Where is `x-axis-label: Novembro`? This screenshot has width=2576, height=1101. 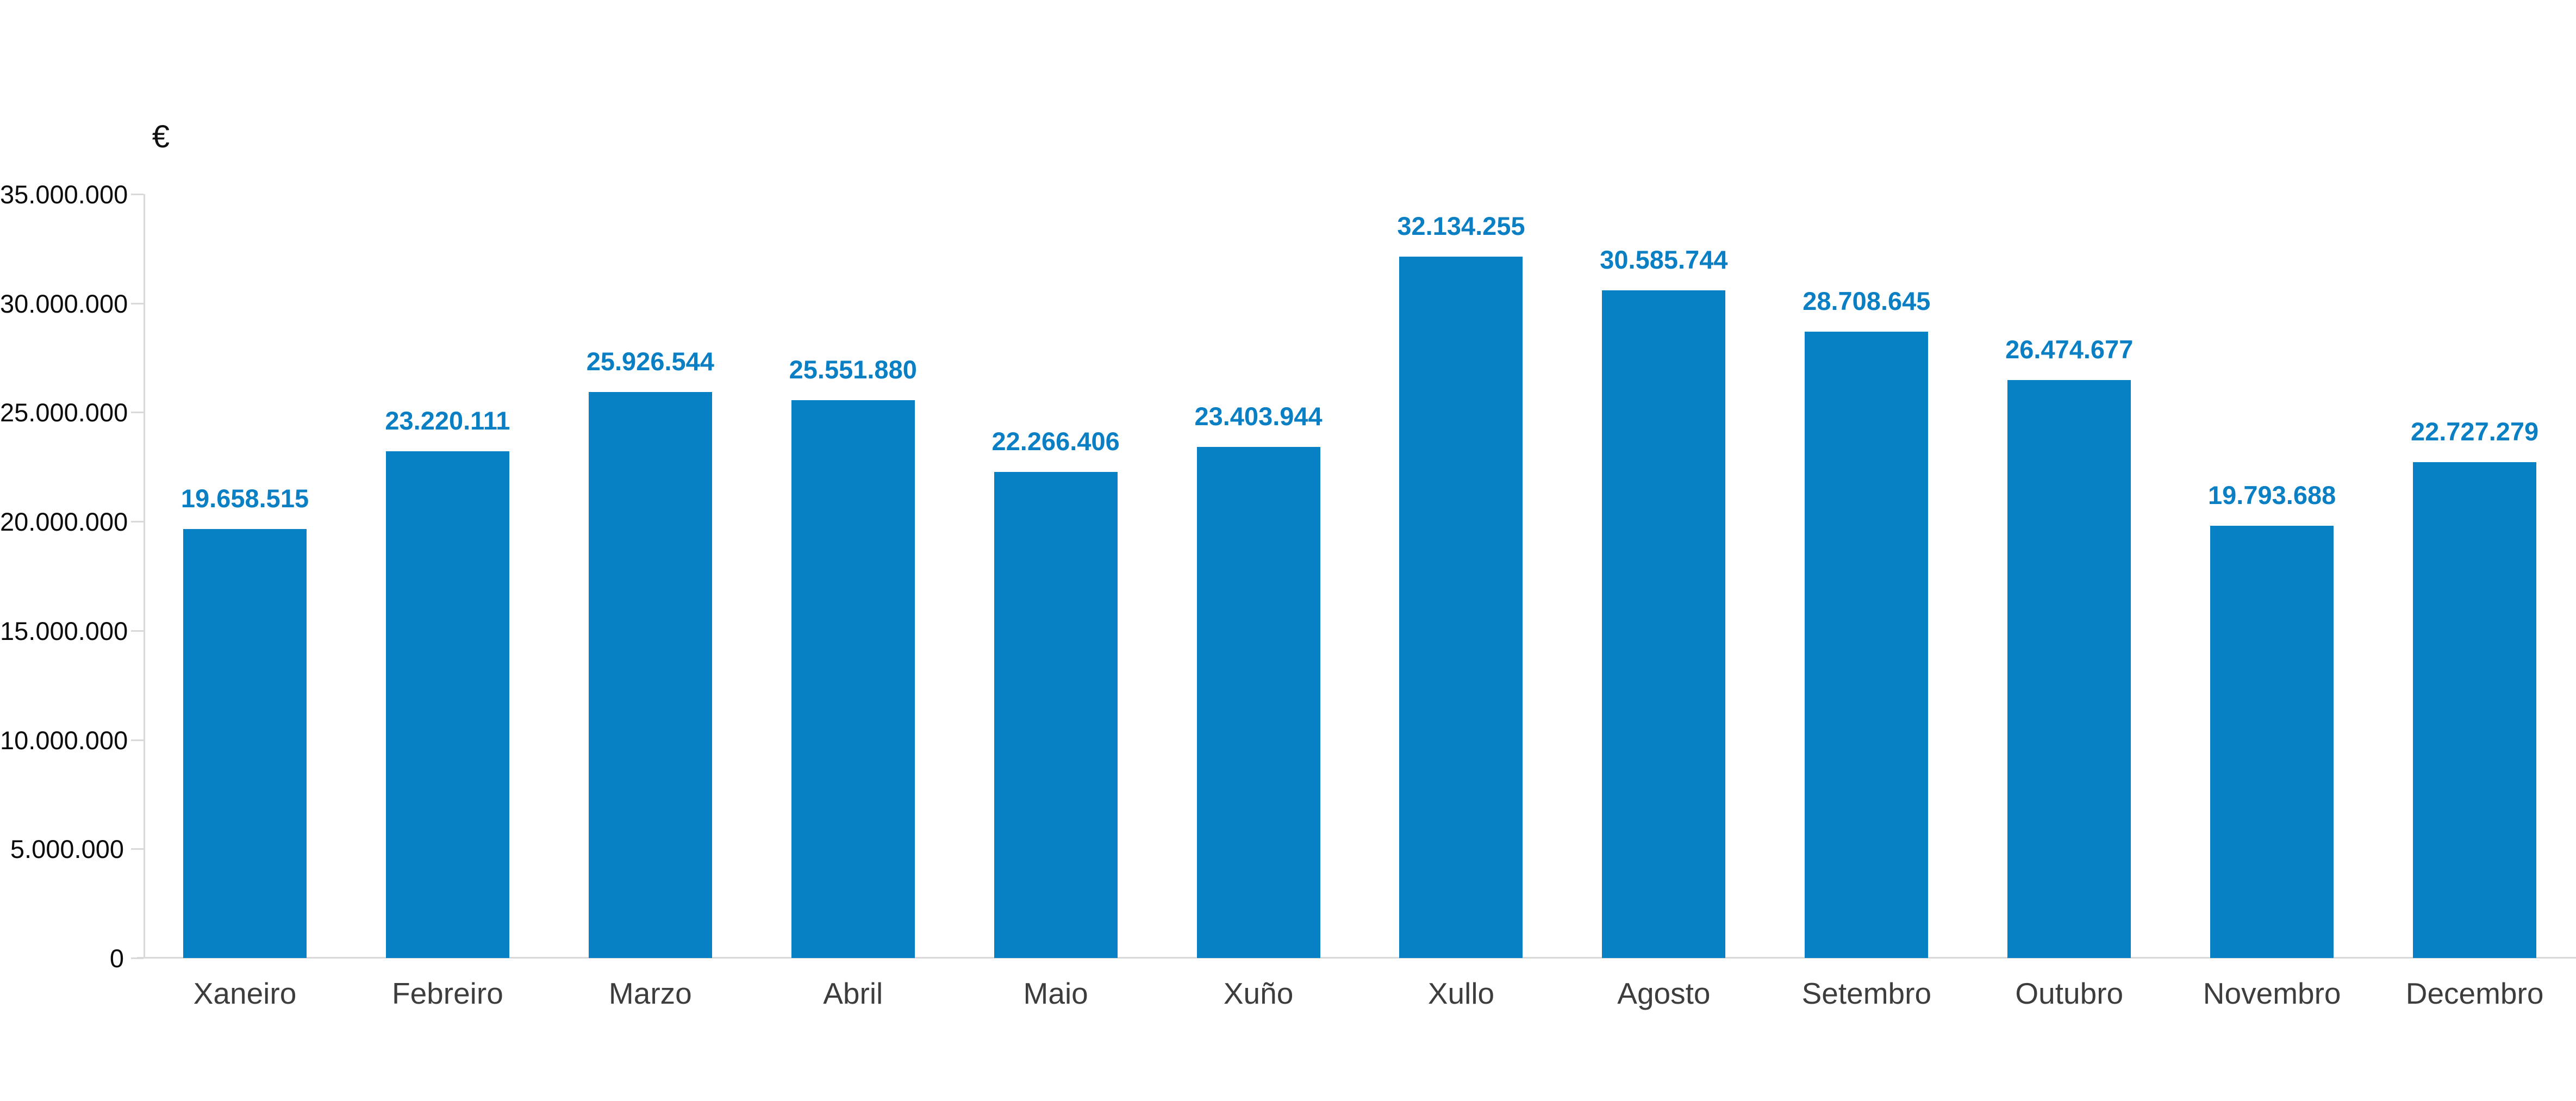
x-axis-label: Novembro is located at coordinates (2272, 993).